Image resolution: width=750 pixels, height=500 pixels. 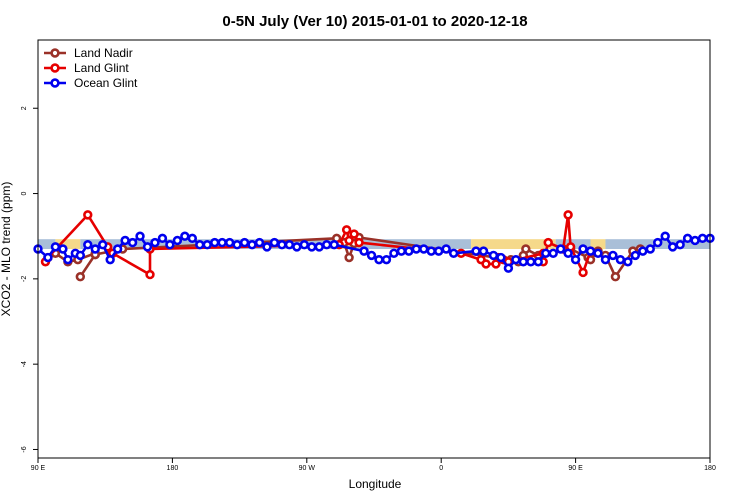 What do you see at coordinates (373, 465) in the screenshot?
I see `x-axis: 90 E 180 90 W 0 90 E 180` at bounding box center [373, 465].